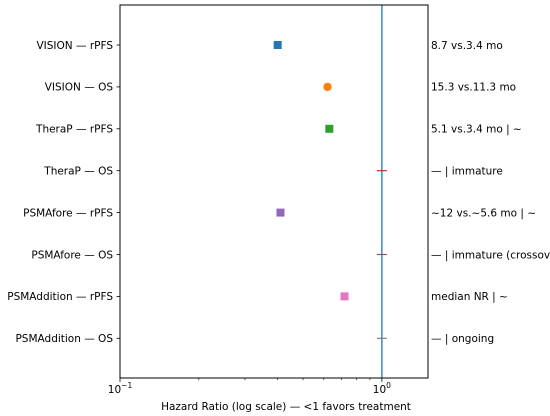 The image size is (550, 416). Describe the element at coordinates (483, 213) in the screenshot. I see `row-annotation: ~12 vs.~5.6 mo | ~` at that location.